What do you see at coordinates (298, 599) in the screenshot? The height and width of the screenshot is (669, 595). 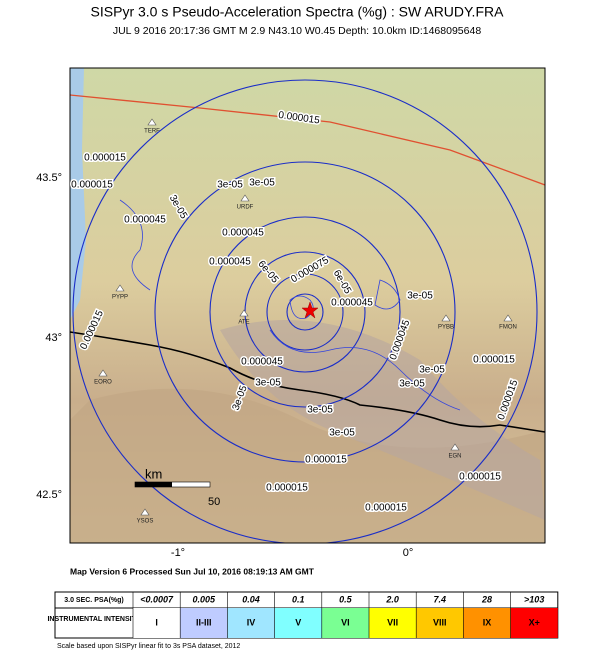 I see `psa-value: 0.1` at bounding box center [298, 599].